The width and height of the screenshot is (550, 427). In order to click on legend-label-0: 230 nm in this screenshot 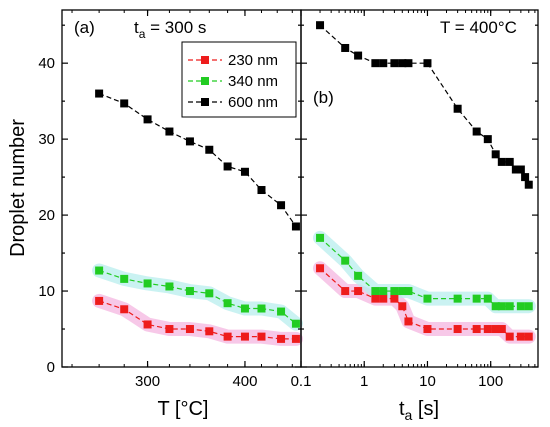, I will do `click(253, 60)`.